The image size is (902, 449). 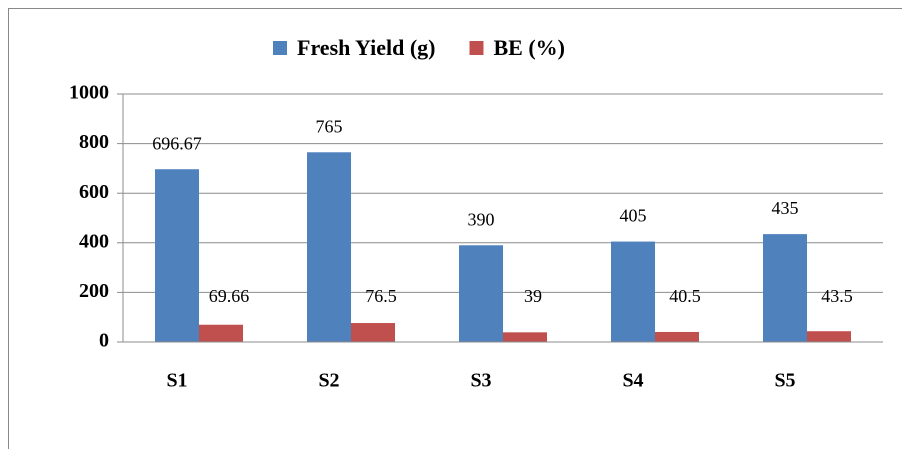 I want to click on y-tick-label: 1000, so click(x=89, y=93).